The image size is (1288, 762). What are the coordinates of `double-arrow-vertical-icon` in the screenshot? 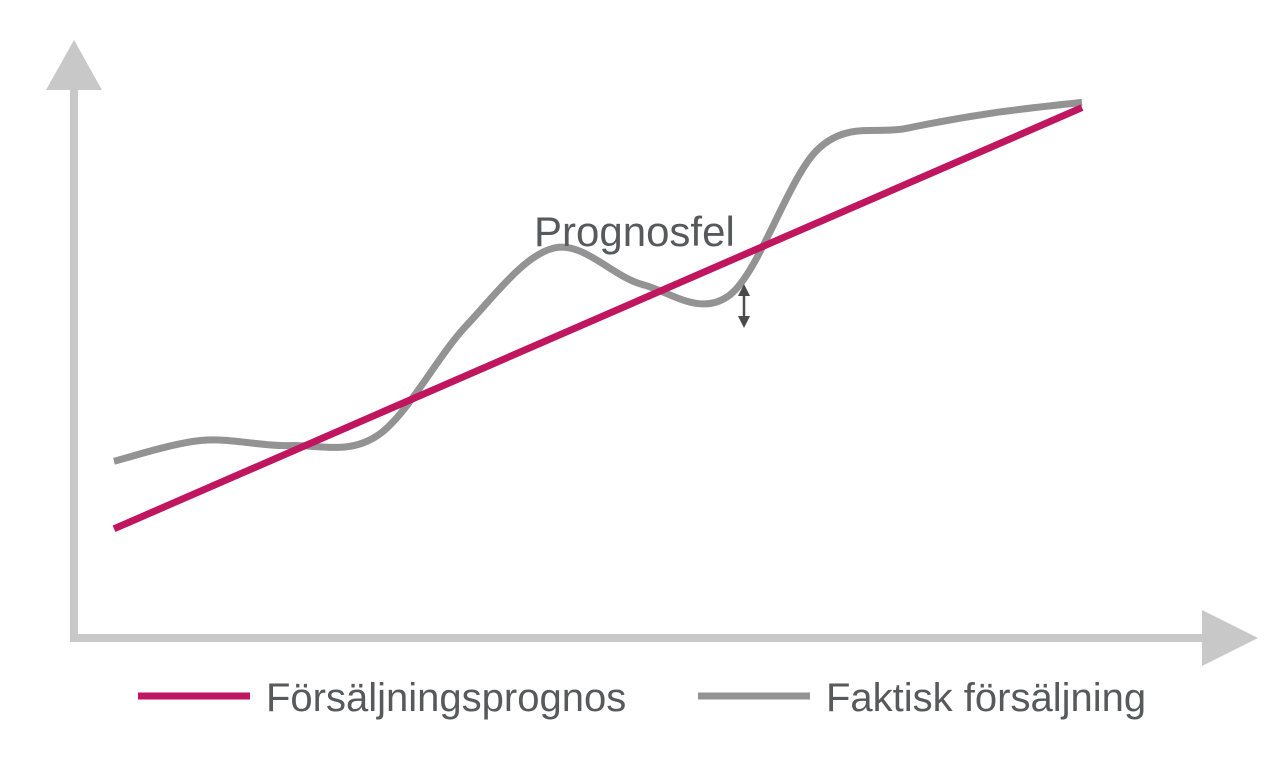 It's located at (744, 306).